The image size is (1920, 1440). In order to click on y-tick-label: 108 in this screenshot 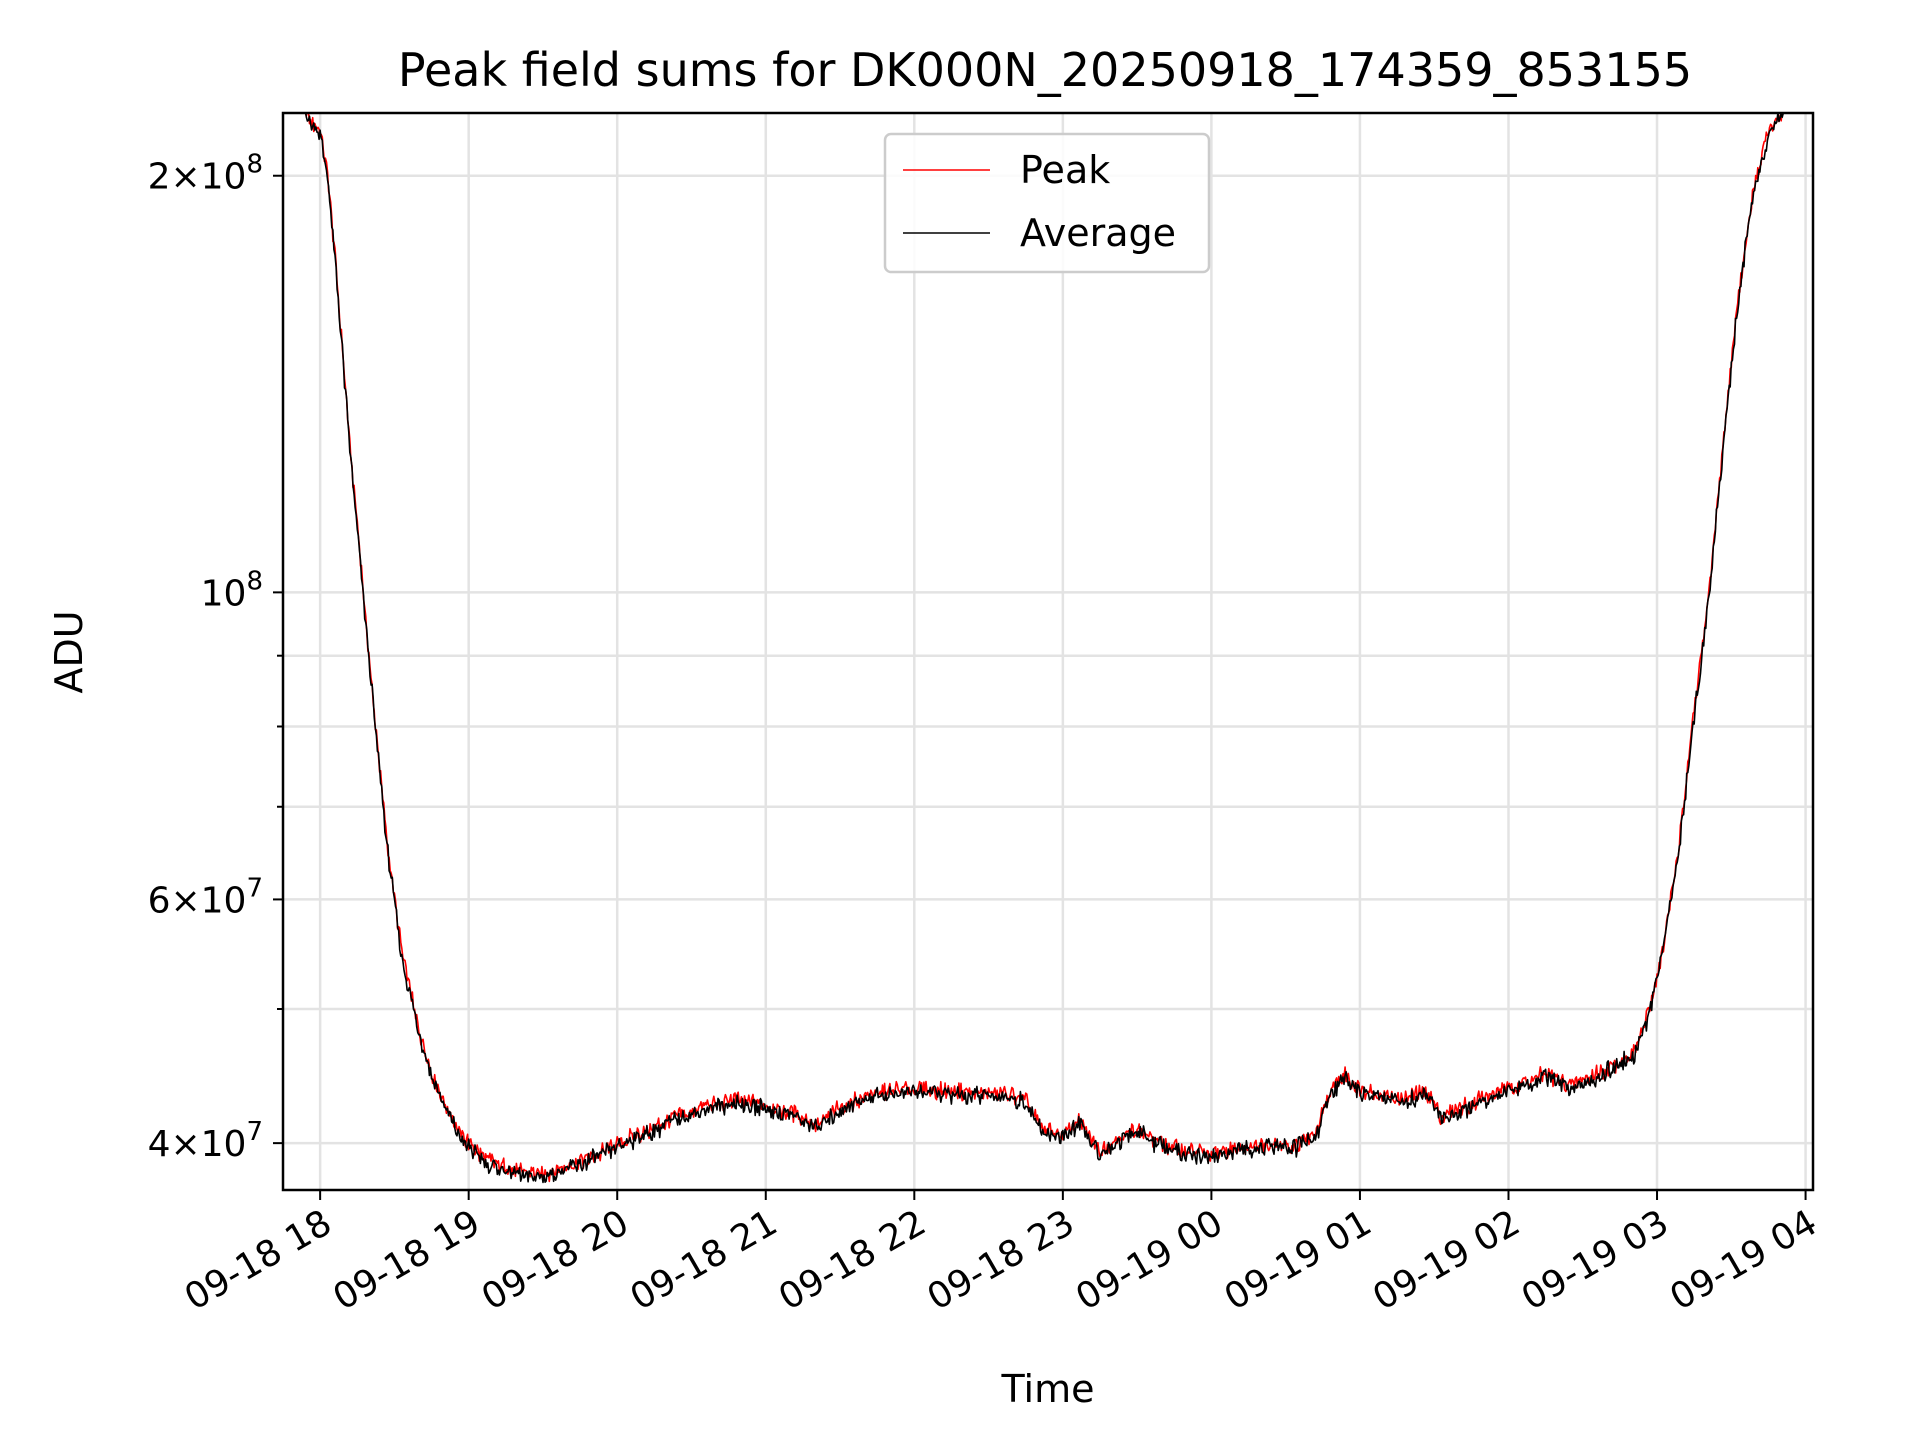, I will do `click(232, 590)`.